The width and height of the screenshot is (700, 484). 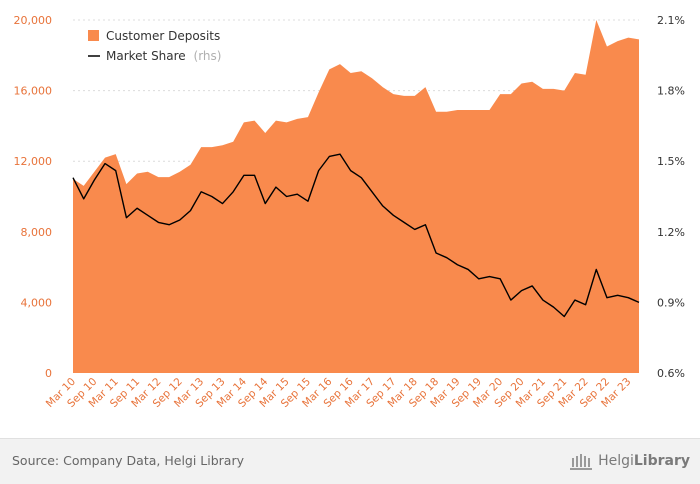 What do you see at coordinates (661, 461) in the screenshot?
I see `brand-text-bold: Library` at bounding box center [661, 461].